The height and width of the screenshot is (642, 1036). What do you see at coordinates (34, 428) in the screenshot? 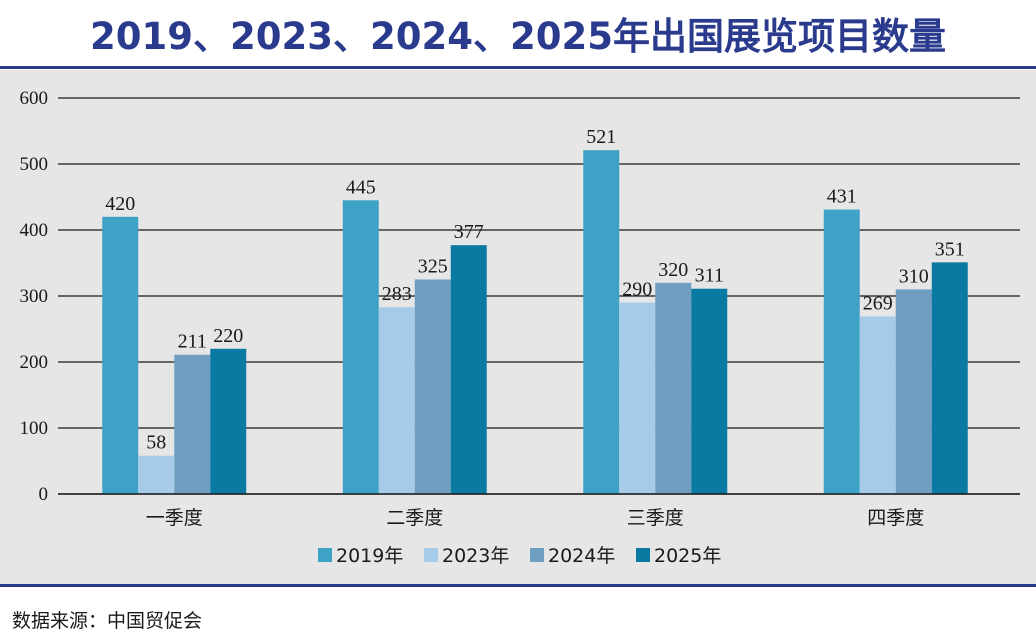
I see `y-tick-label: 100` at bounding box center [34, 428].